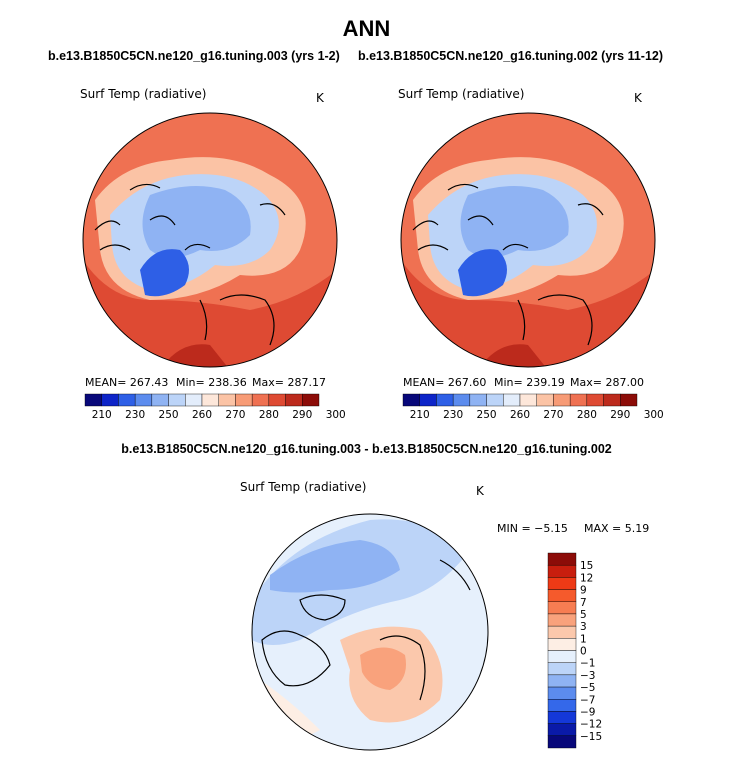  Describe the element at coordinates (620, 415) in the screenshot. I see `right-colorbar-tick-label: 290` at that location.